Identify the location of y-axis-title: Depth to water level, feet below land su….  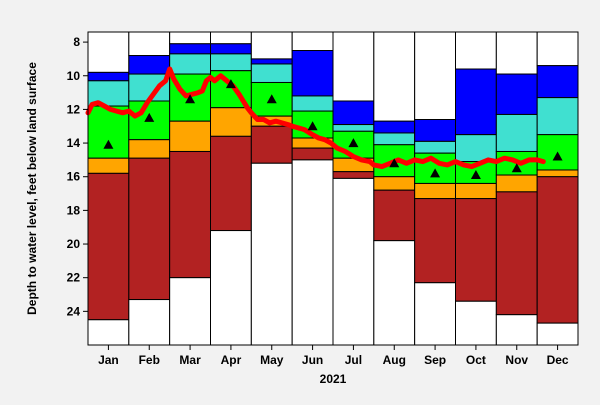
(32, 188).